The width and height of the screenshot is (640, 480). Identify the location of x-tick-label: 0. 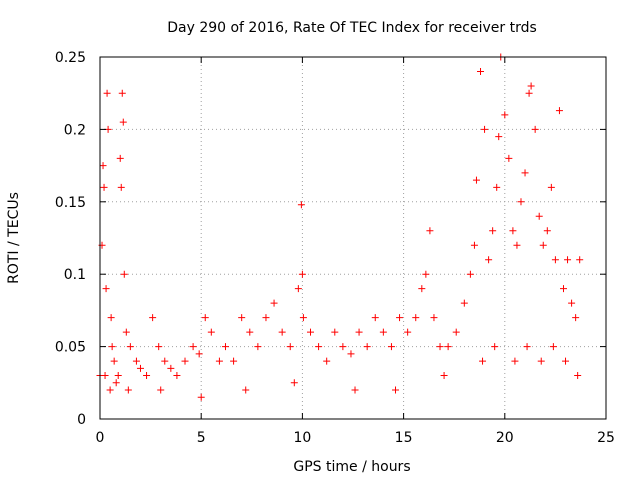
(100, 438).